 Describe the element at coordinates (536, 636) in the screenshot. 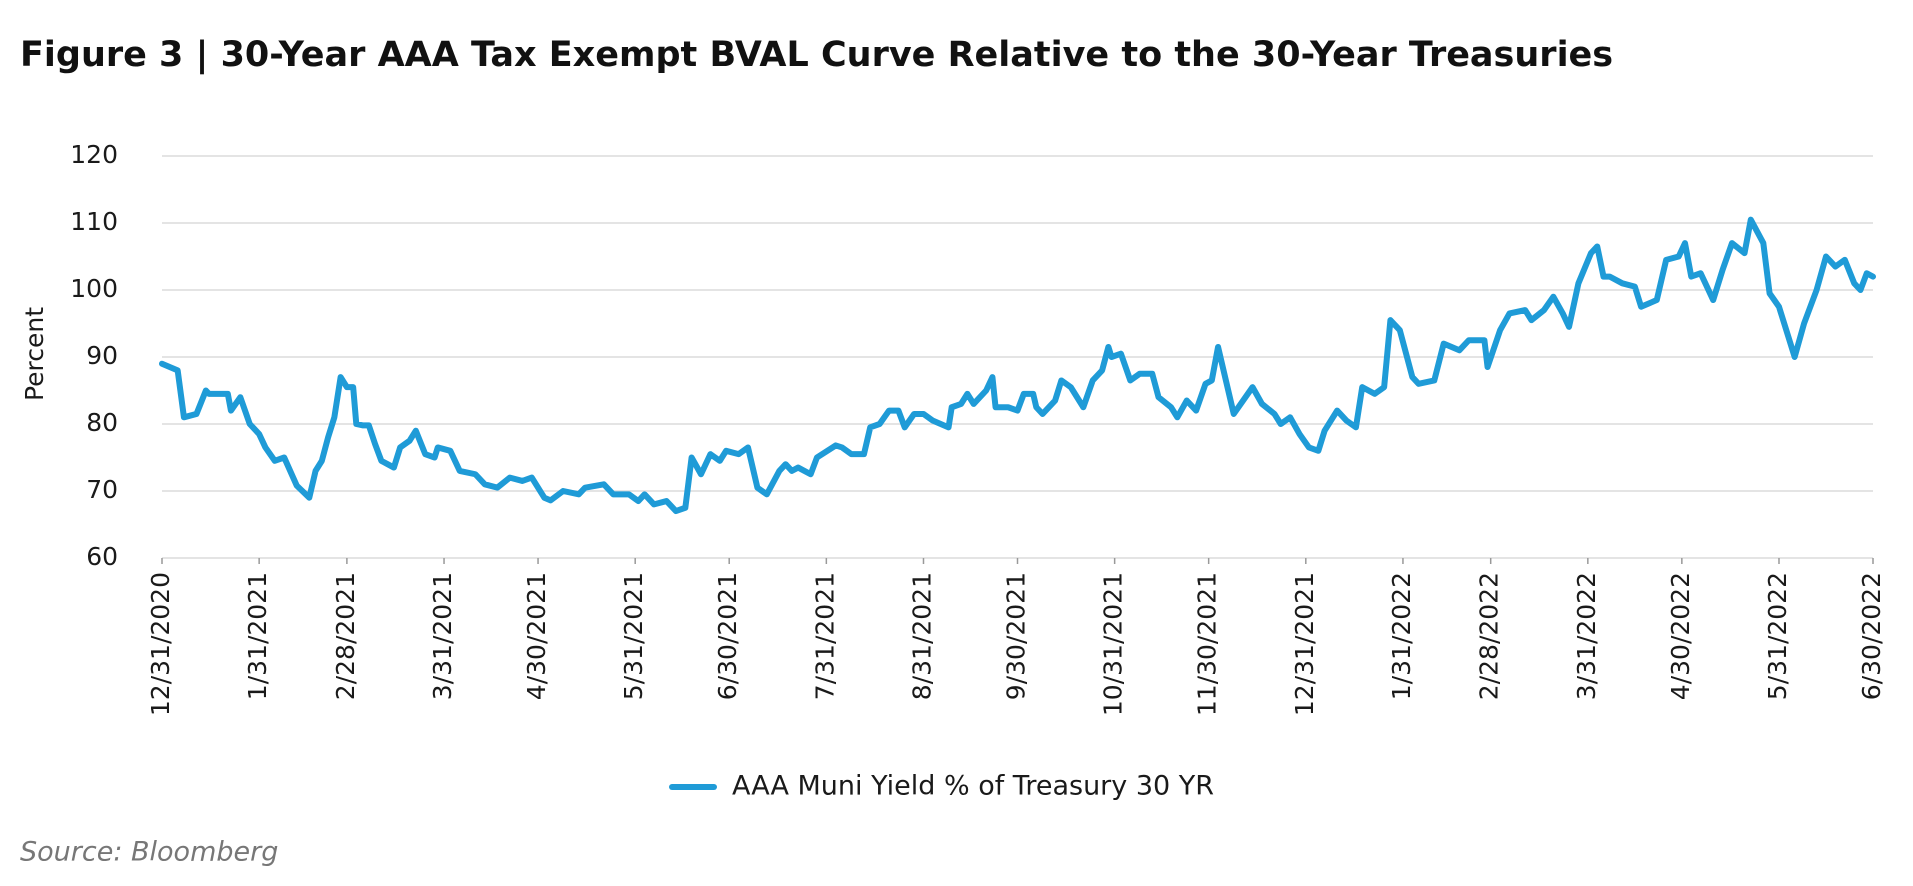

I see `x-tick-label: 4/30/2021` at that location.